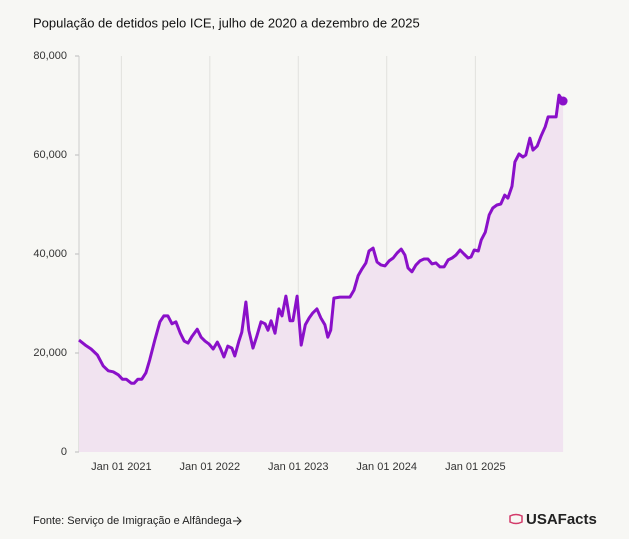 Image resolution: width=629 pixels, height=539 pixels. Describe the element at coordinates (50, 254) in the screenshot. I see `y-tick-label: 40,000` at that location.